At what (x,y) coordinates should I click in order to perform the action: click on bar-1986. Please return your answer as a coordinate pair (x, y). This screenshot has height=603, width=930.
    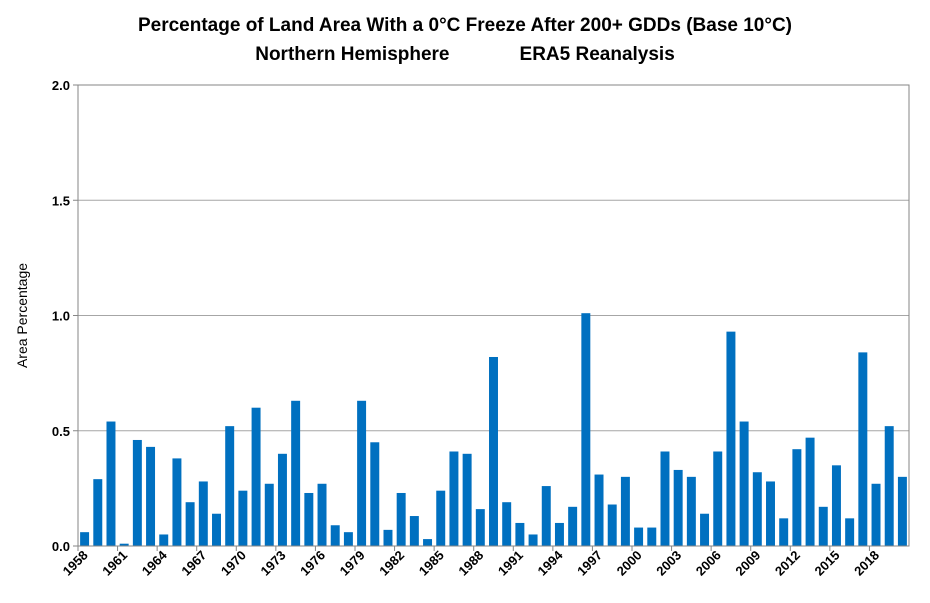
    Looking at the image, I should click on (454, 498).